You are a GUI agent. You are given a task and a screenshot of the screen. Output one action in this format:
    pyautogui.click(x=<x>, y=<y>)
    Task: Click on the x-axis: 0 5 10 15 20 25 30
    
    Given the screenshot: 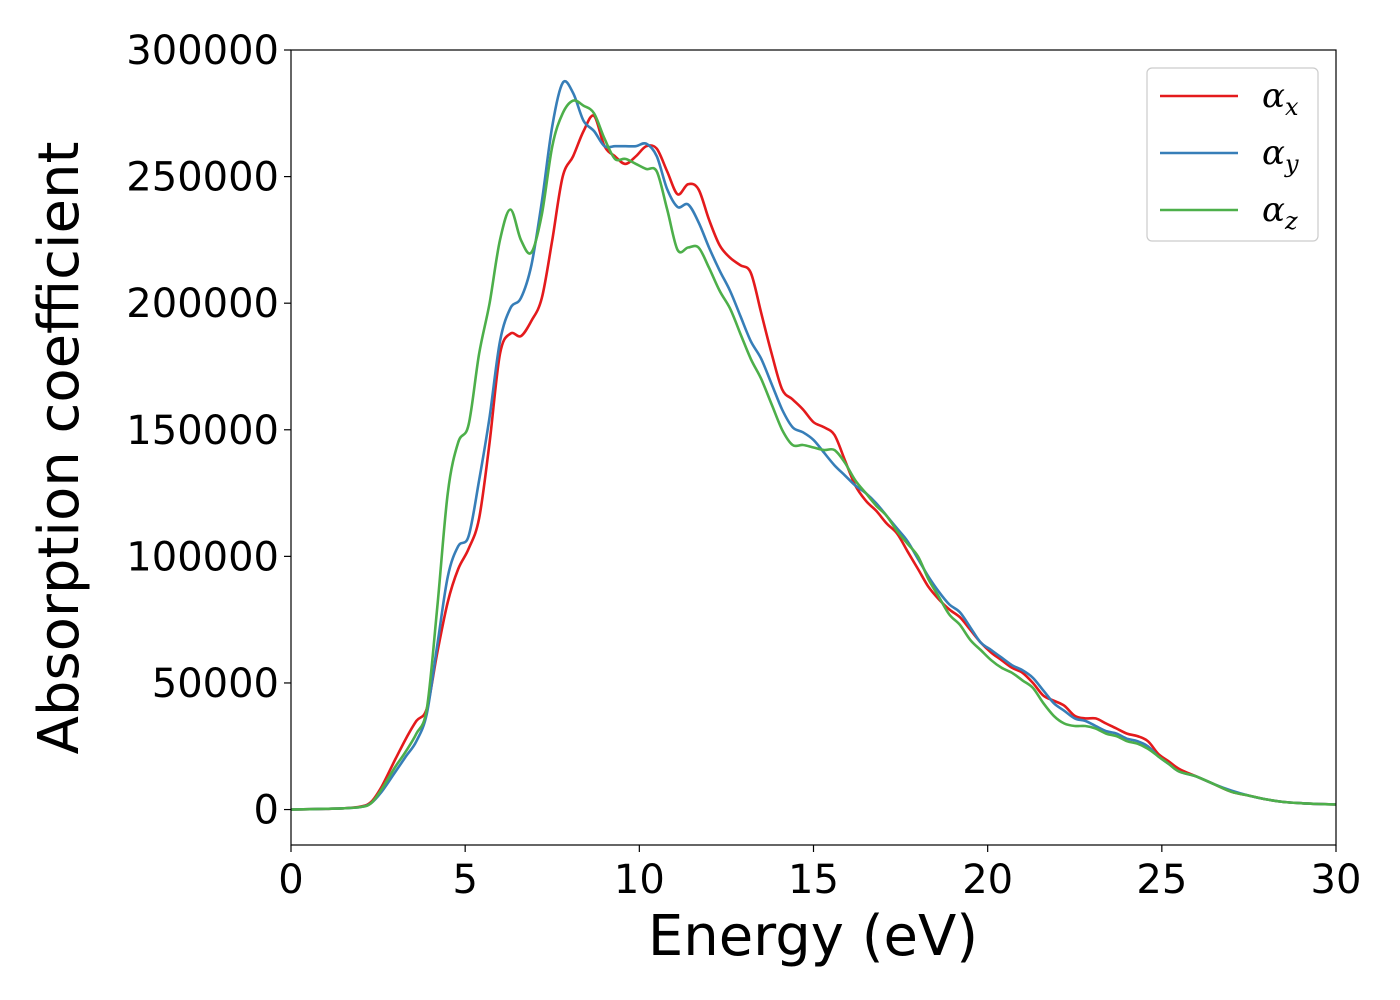 What is the action you would take?
    pyautogui.click(x=819, y=874)
    